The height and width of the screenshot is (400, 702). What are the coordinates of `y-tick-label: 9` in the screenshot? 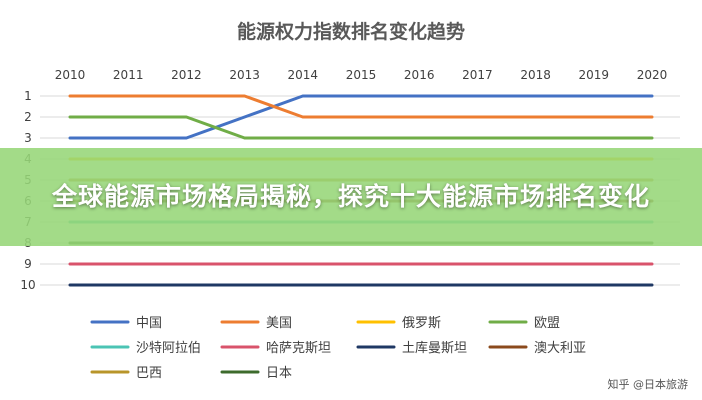 It's located at (28, 264).